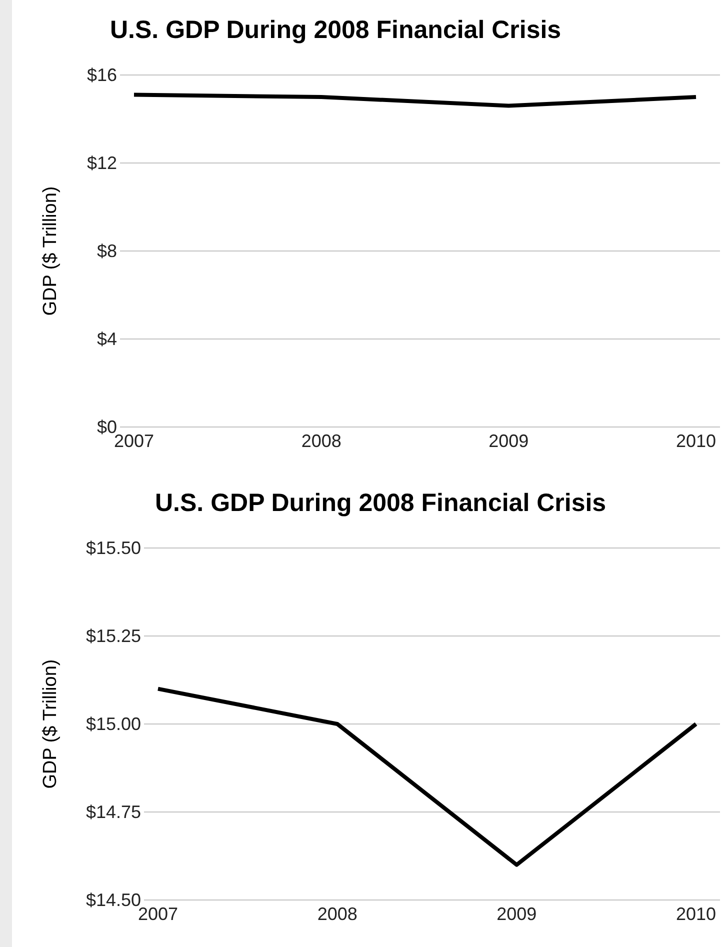  I want to click on y-tick-label: $15.25, so click(113, 636).